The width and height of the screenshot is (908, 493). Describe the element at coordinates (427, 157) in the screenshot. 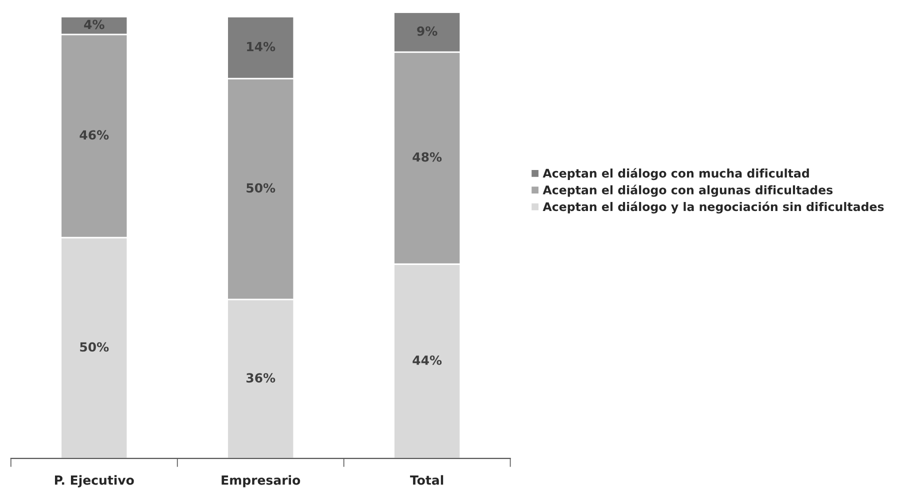

I see `data-label: 48%` at that location.